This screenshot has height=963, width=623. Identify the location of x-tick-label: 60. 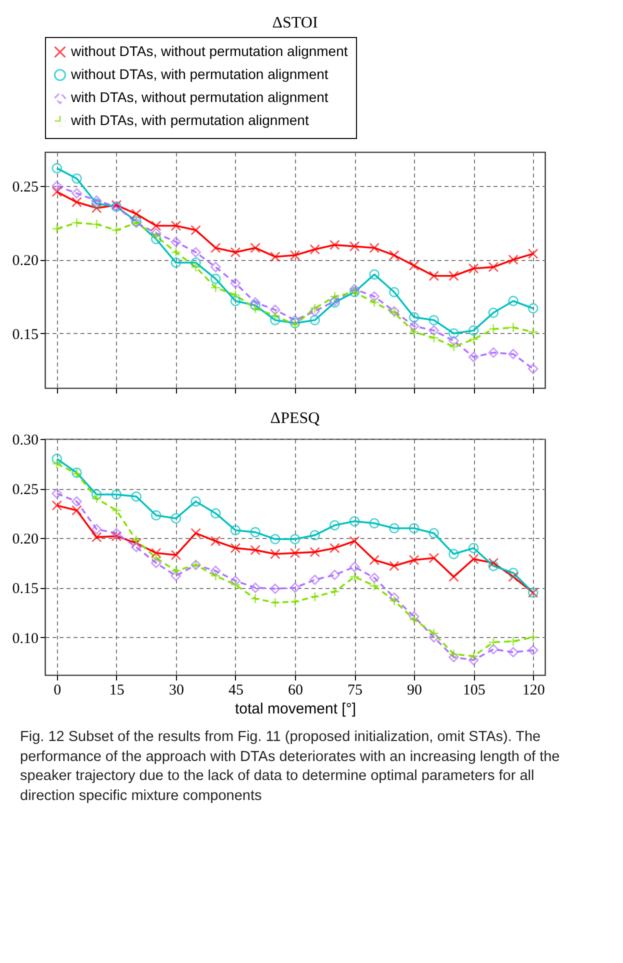
(295, 690).